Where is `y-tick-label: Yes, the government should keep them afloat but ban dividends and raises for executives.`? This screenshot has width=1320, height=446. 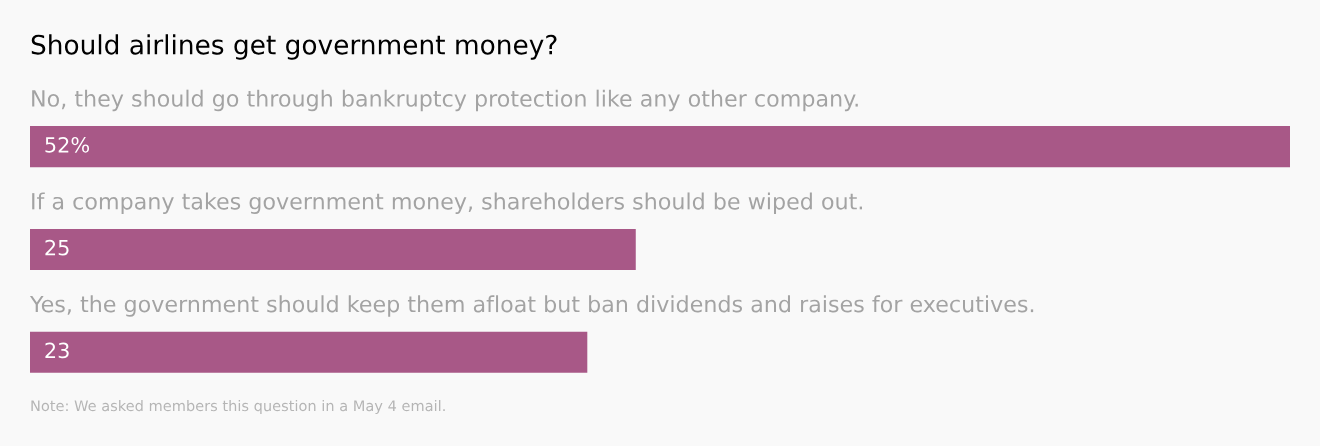
y-tick-label: Yes, the government should keep them afloat but ban dividends and raises for executives. is located at coordinates (531, 306).